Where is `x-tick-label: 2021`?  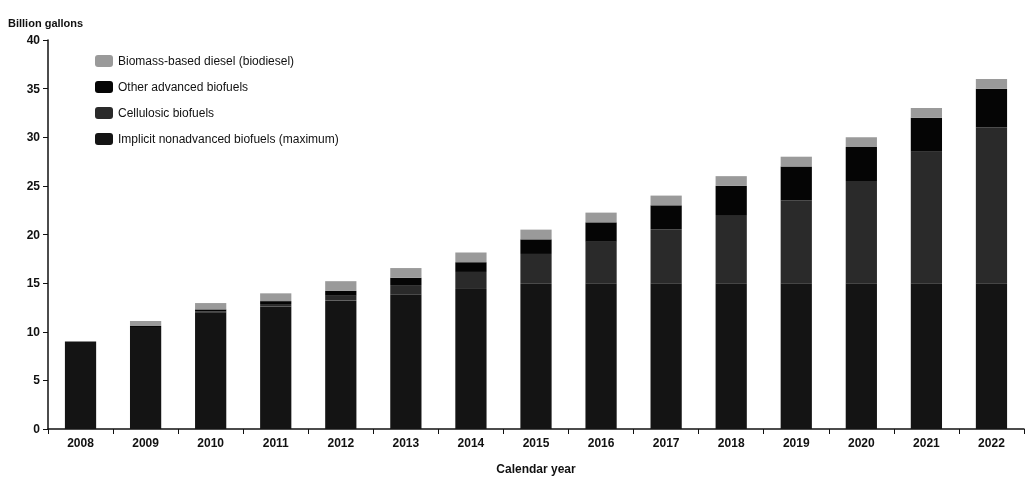
x-tick-label: 2021 is located at coordinates (927, 443).